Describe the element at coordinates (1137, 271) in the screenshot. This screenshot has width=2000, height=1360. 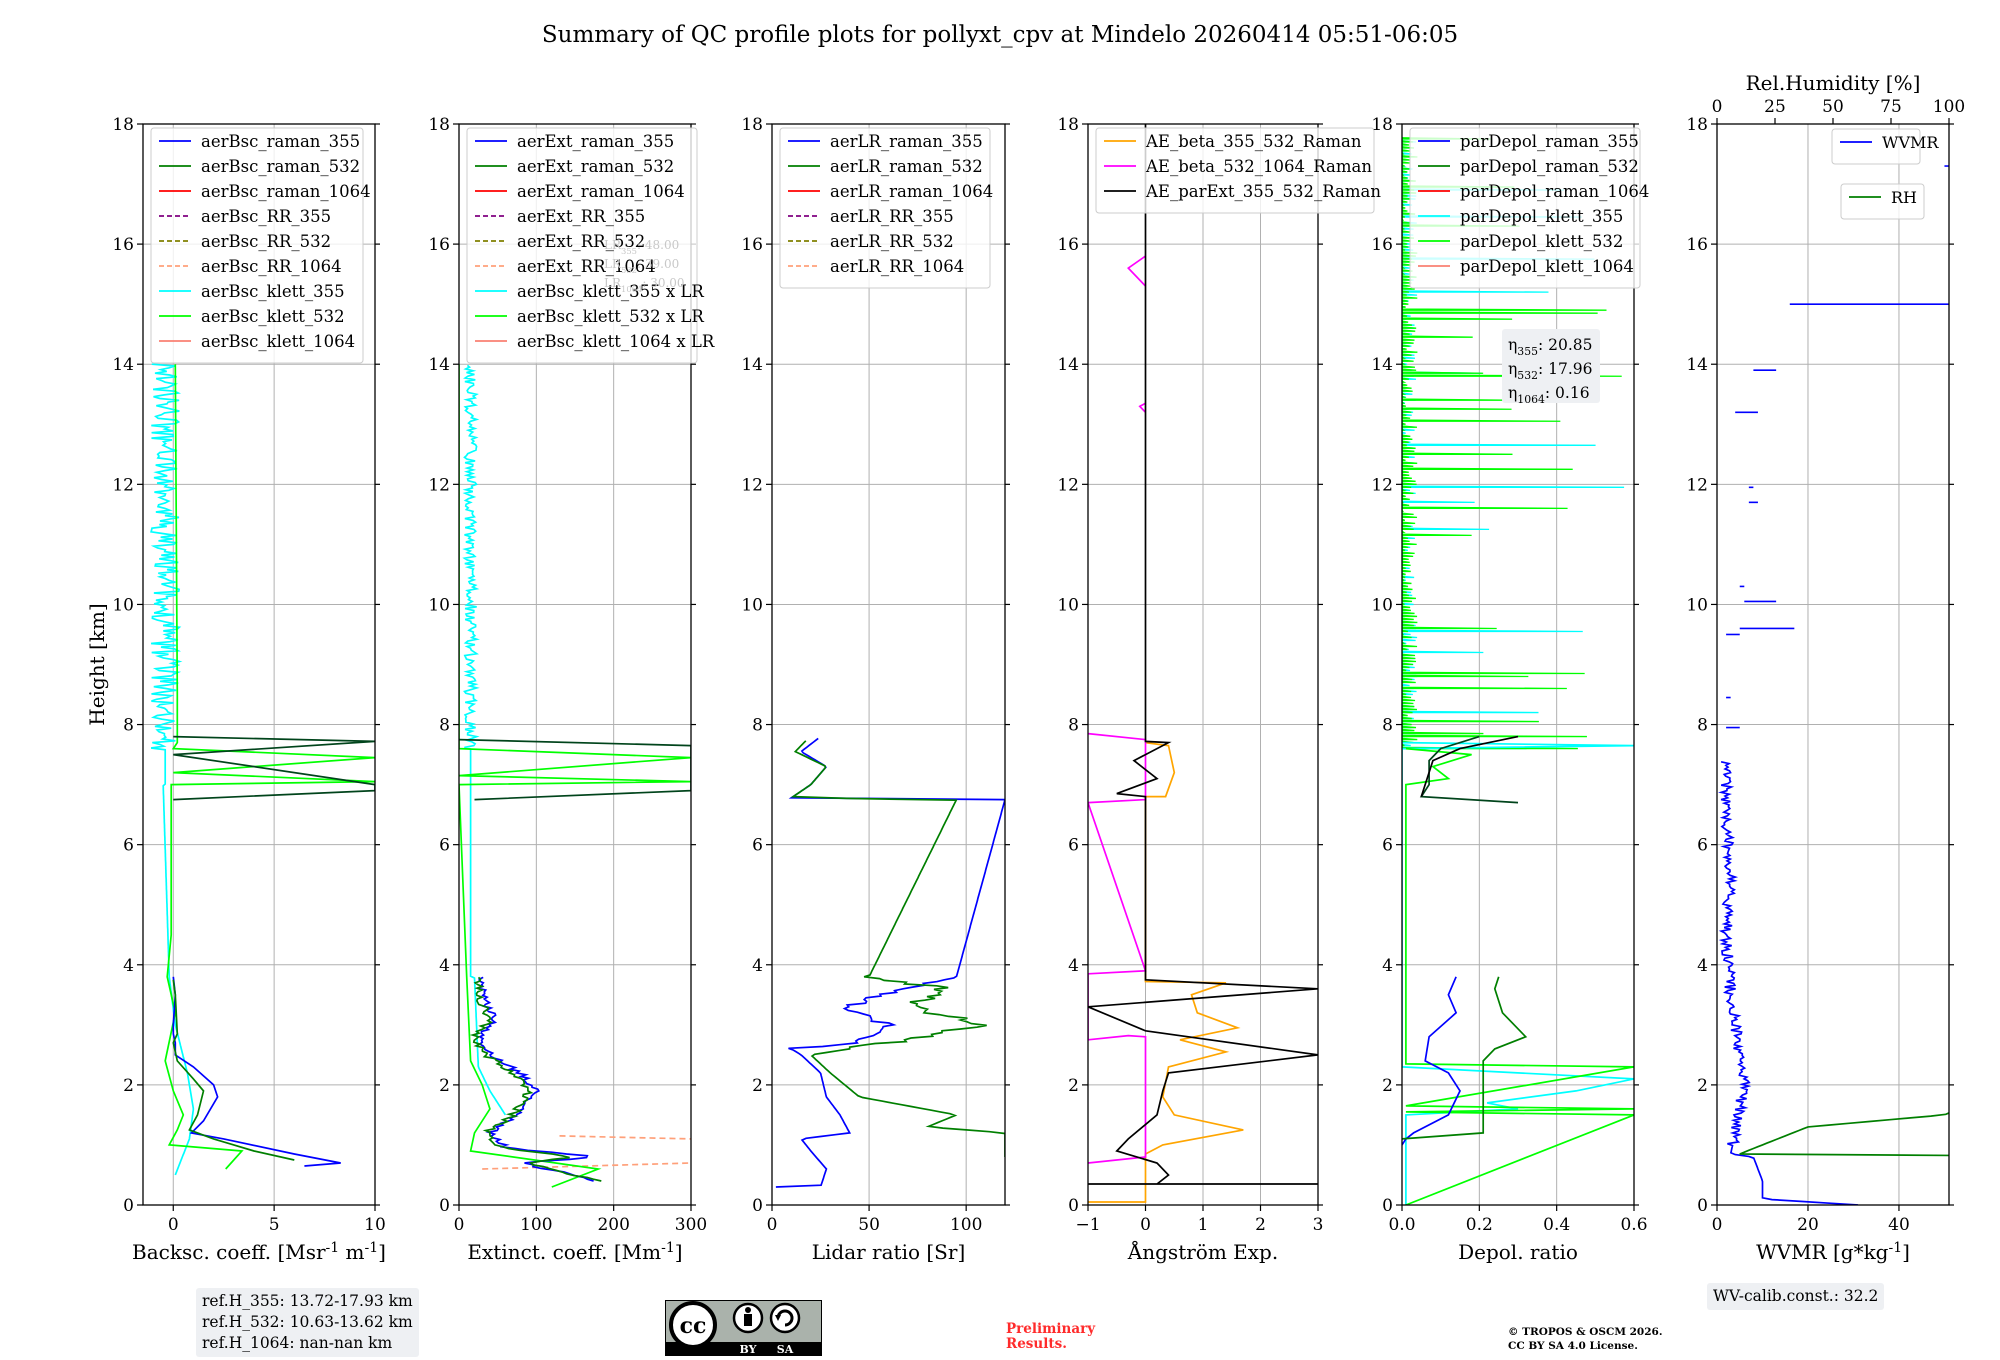
I see `series-AE_beta_532_1064_Raman_top2` at that location.